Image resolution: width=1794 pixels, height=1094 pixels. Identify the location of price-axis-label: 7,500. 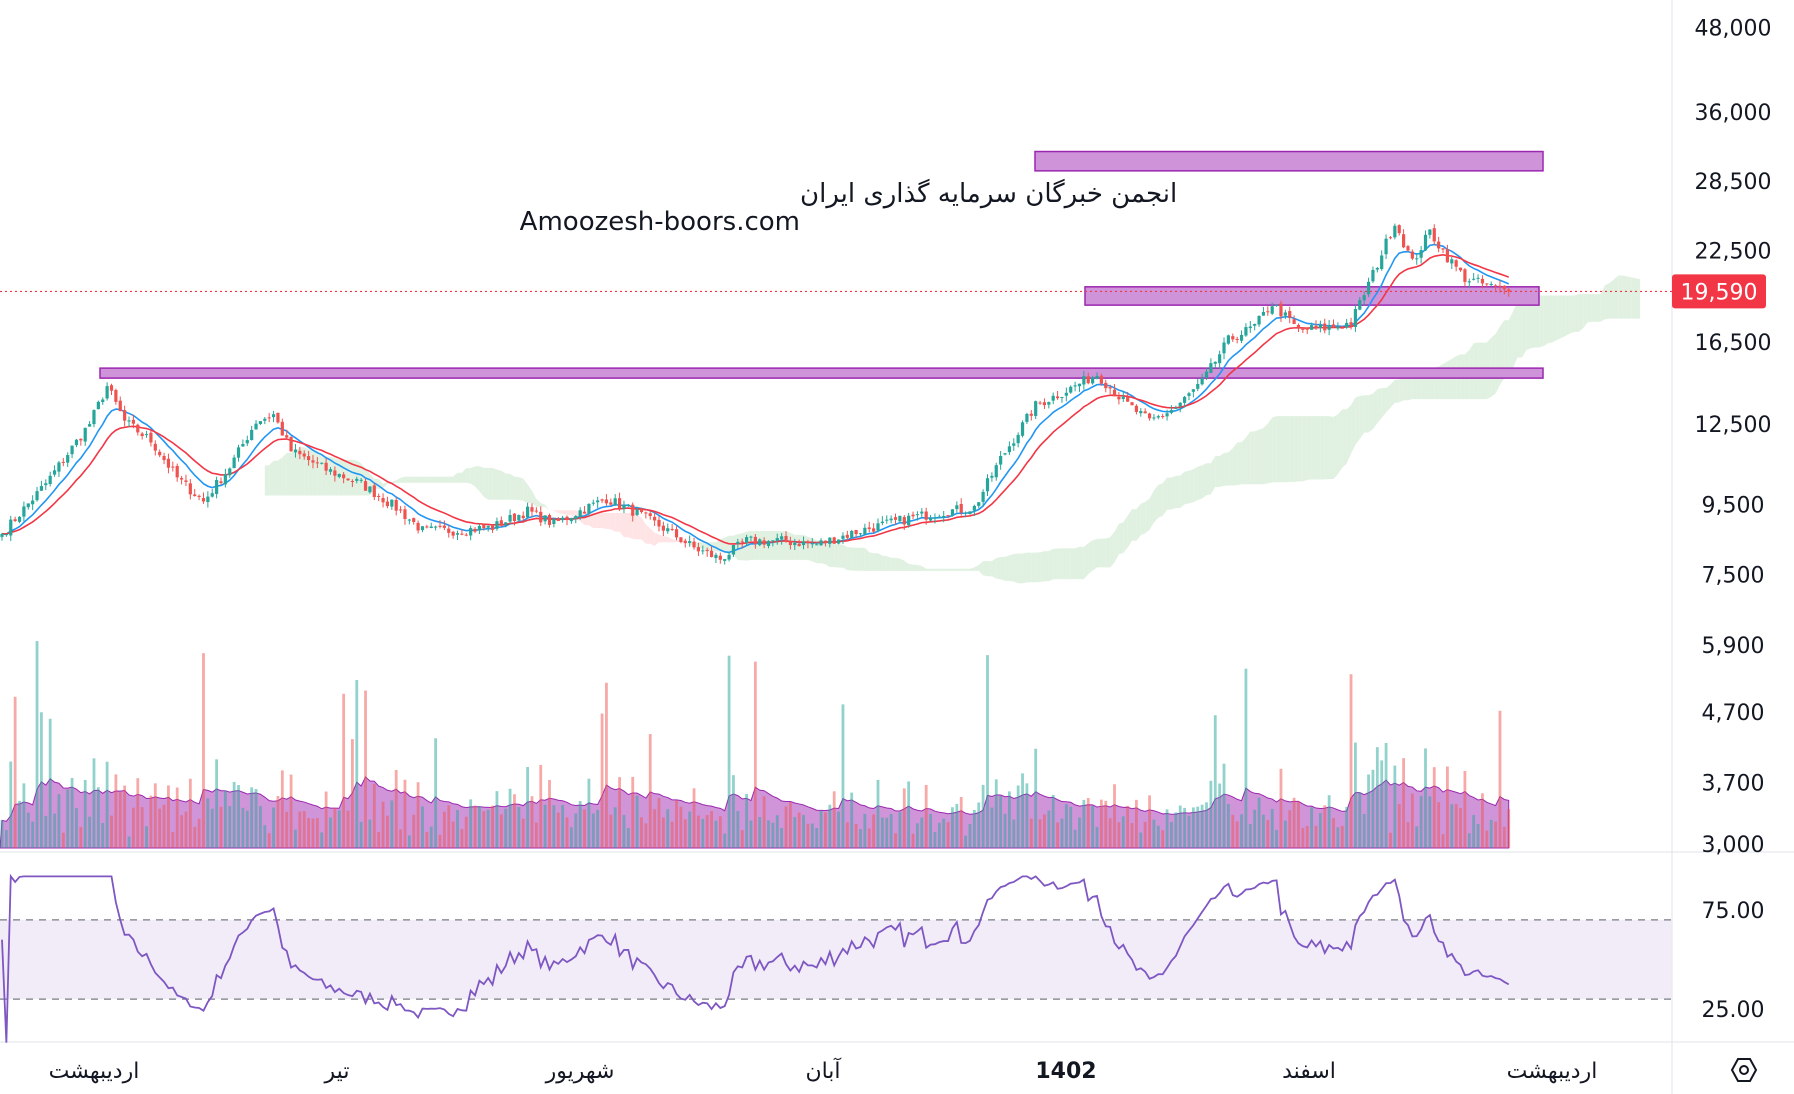
(1733, 575).